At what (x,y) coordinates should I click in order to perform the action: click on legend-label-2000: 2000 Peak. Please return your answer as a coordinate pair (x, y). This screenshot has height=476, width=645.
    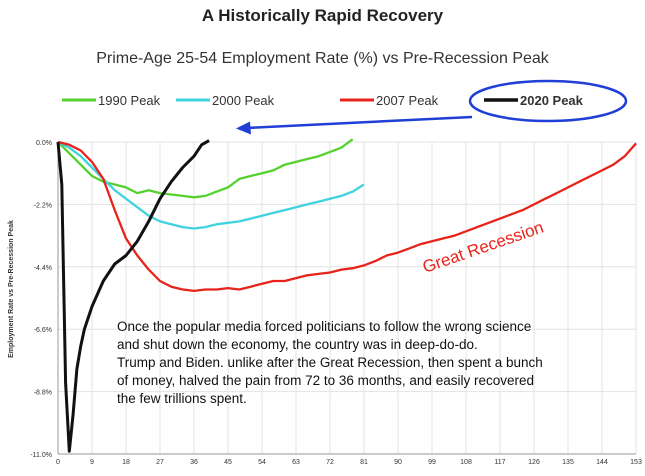
    Looking at the image, I should click on (243, 100).